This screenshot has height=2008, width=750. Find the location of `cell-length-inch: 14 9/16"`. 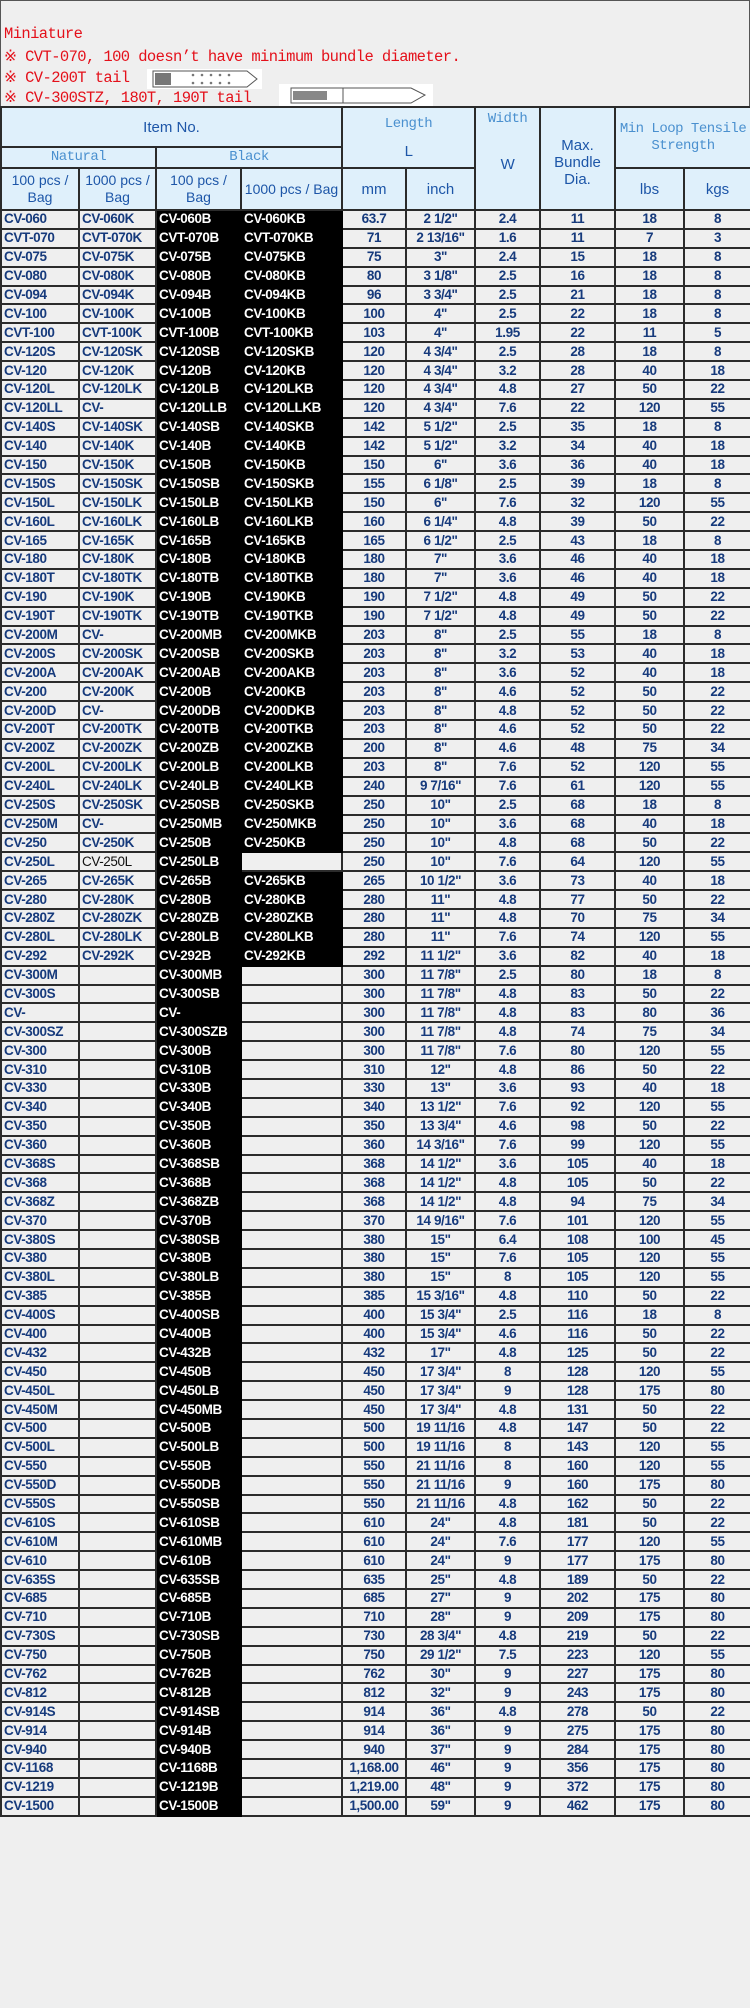

cell-length-inch: 14 9/16" is located at coordinates (440, 1221).